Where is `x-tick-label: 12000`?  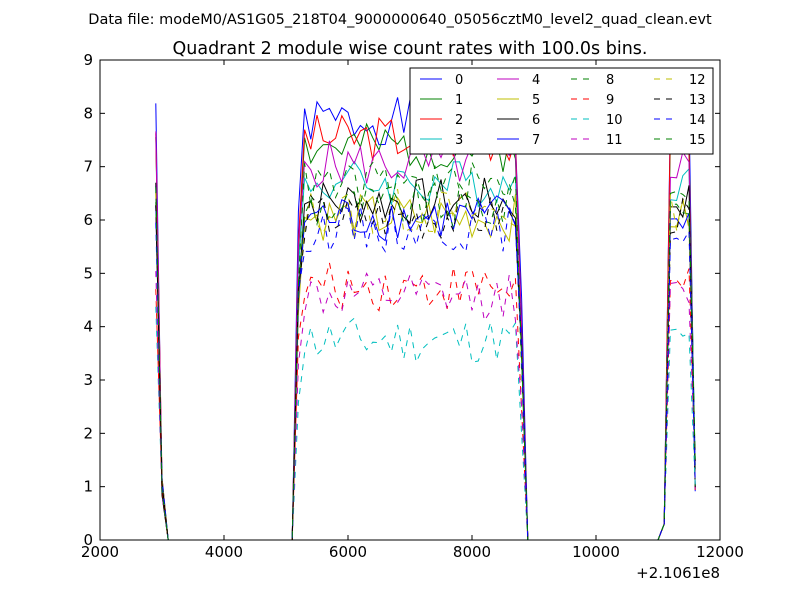
x-tick-label: 12000 is located at coordinates (720, 552).